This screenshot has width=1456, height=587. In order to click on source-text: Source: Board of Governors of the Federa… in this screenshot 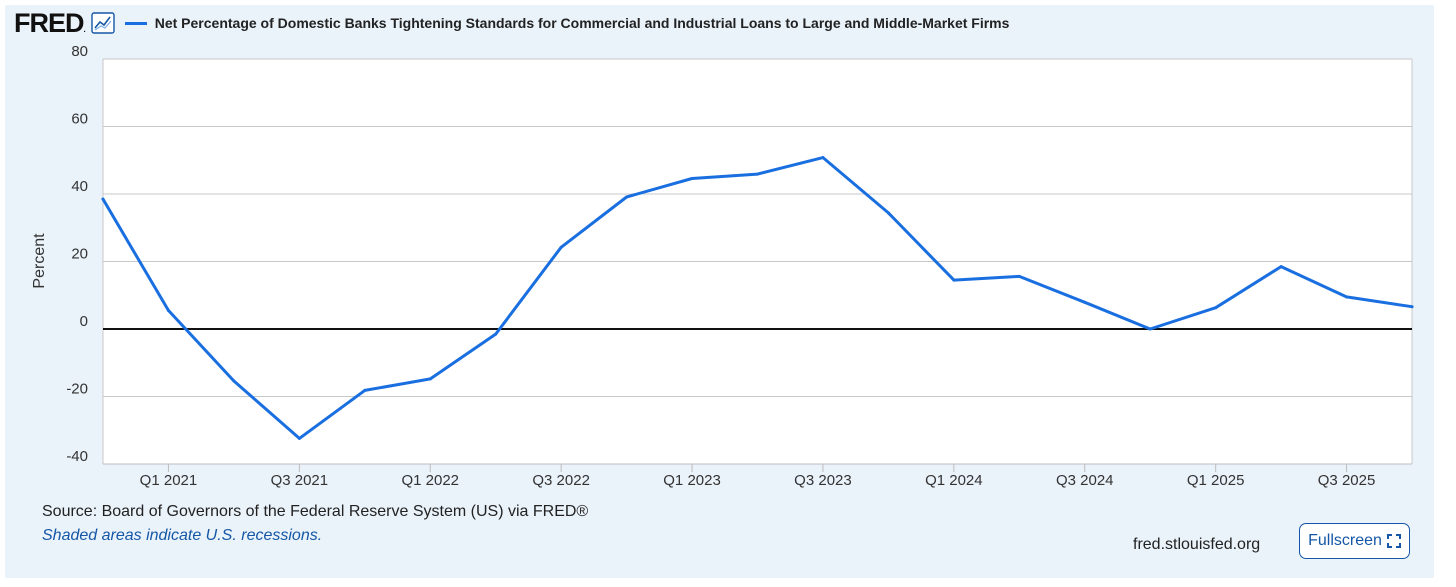, I will do `click(315, 511)`.